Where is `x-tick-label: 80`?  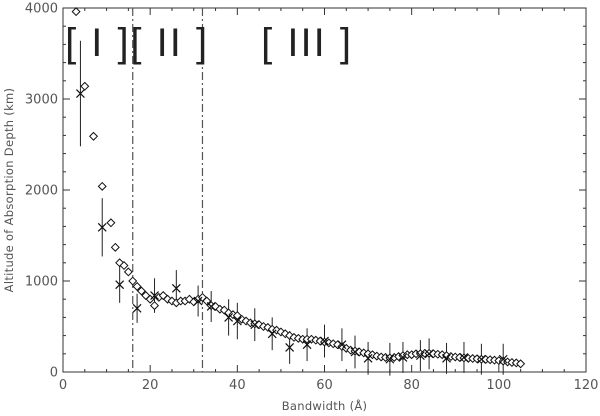
x-tick-label: 80 is located at coordinates (411, 385).